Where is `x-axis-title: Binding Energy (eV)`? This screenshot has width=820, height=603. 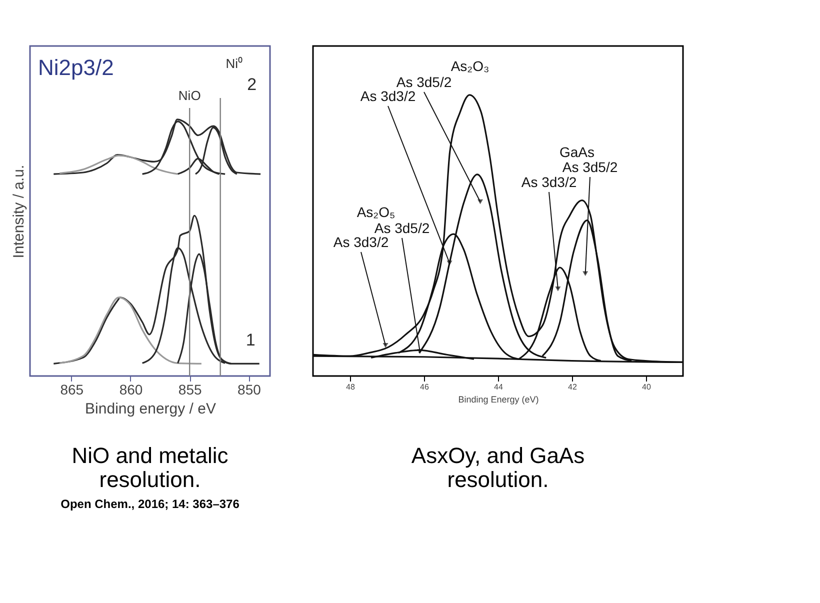
x-axis-title: Binding Energy (eV) is located at coordinates (498, 399).